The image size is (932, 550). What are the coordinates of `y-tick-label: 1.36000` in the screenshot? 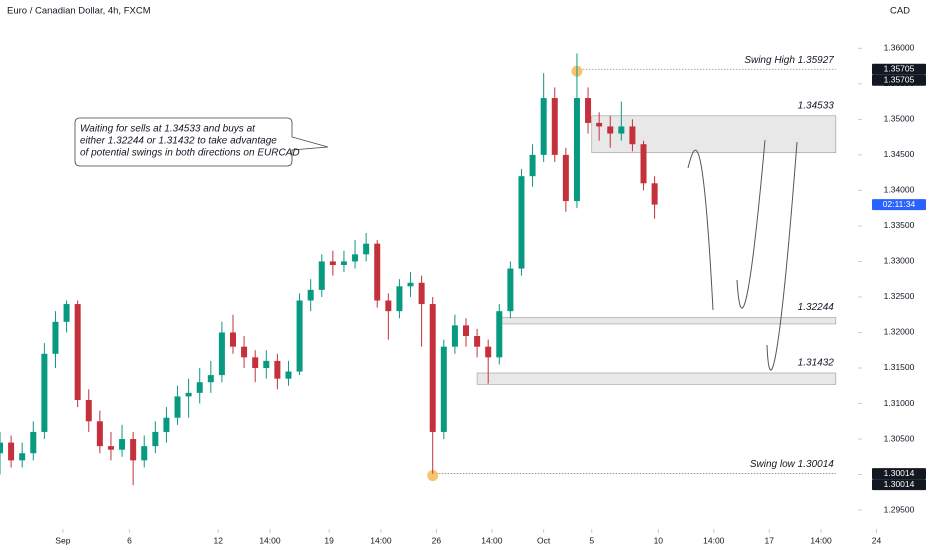 It's located at (899, 48).